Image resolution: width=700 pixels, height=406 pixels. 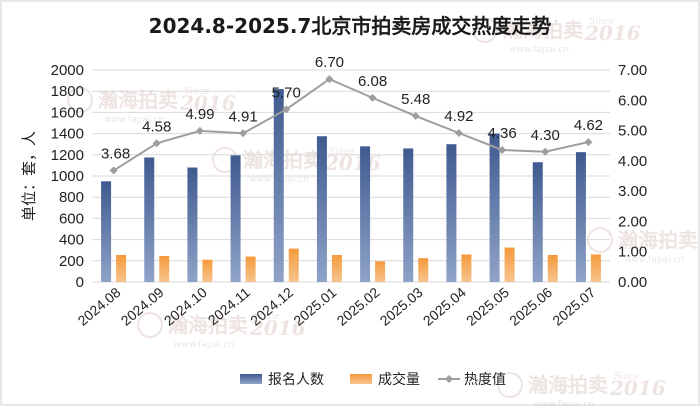 What do you see at coordinates (71, 197) in the screenshot?
I see `y-left-tick-label: 800` at bounding box center [71, 197].